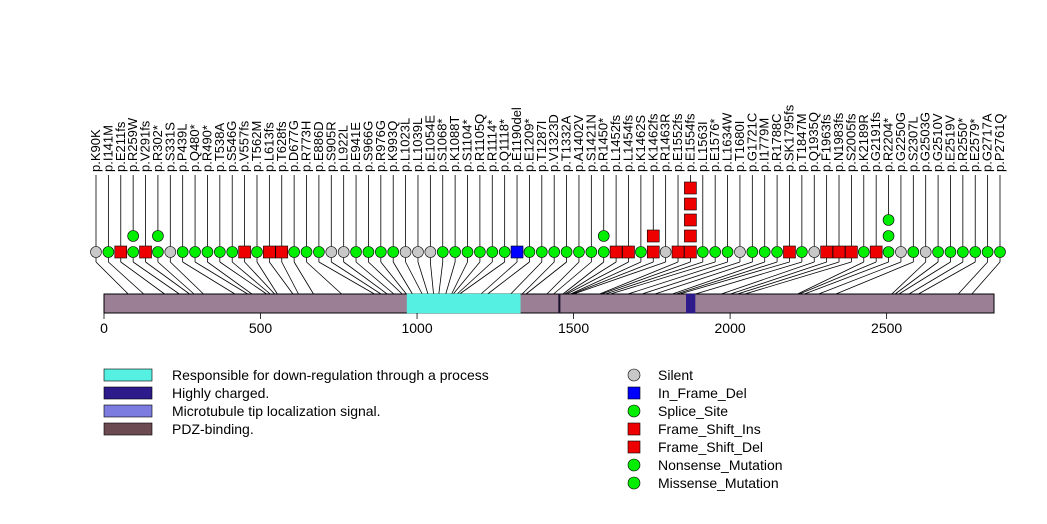 The width and height of the screenshot is (1047, 524). What do you see at coordinates (971, 280) in the screenshot?
I see `connector-p-g2717a` at bounding box center [971, 280].